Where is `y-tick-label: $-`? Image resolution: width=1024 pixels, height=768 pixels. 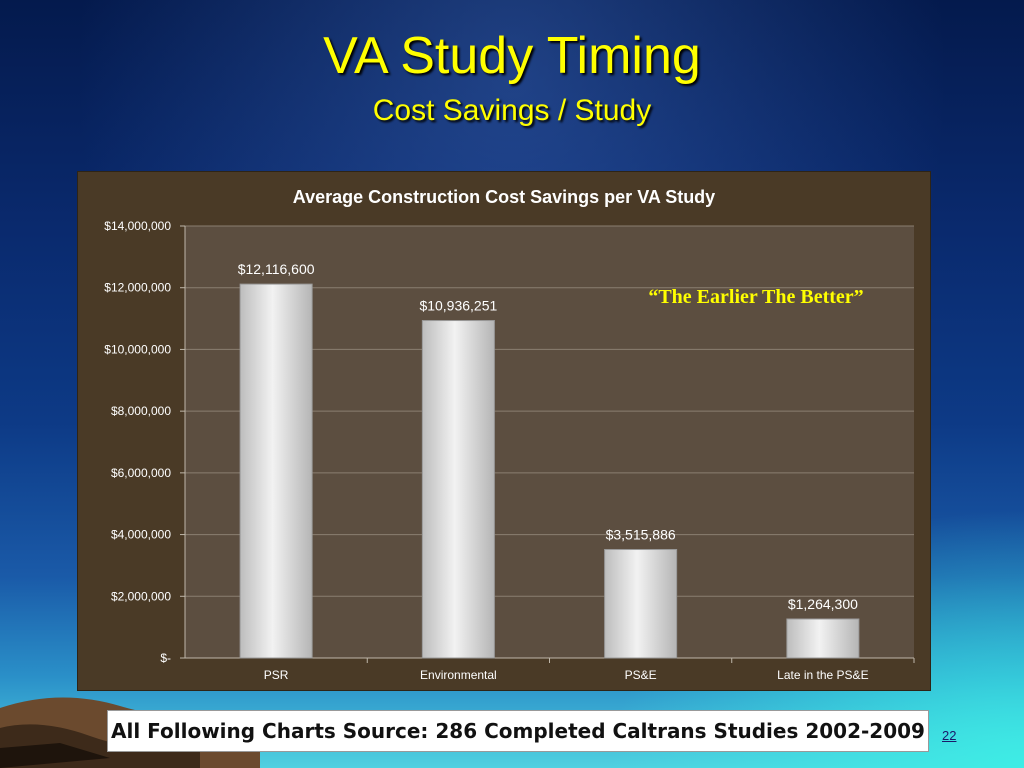 y-tick-label: $- is located at coordinates (165, 658).